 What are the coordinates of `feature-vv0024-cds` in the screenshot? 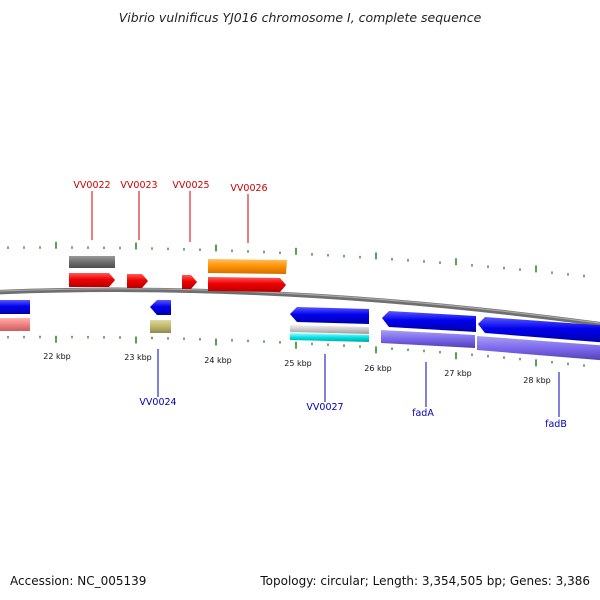 It's located at (160, 307).